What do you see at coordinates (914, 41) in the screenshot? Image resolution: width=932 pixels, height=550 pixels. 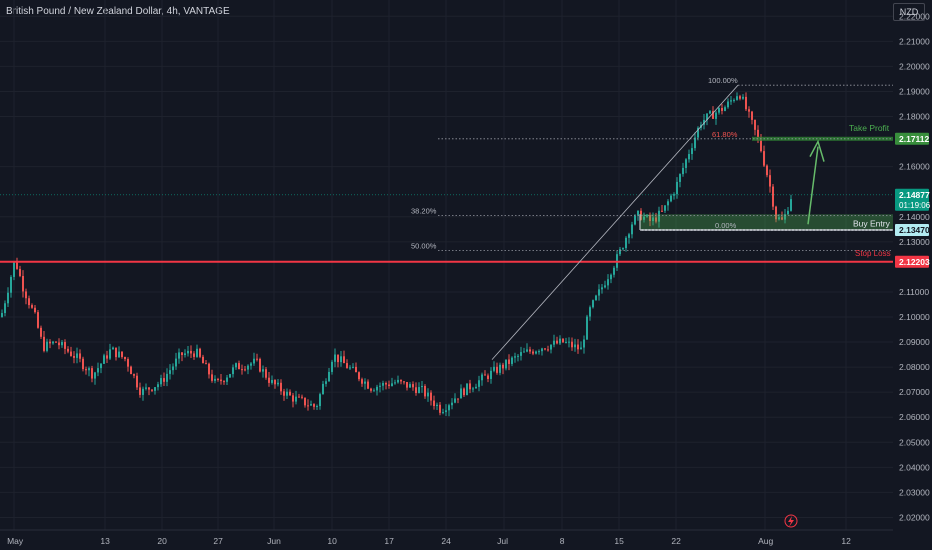 I see `y-tick-label: 2.21000` at bounding box center [914, 41].